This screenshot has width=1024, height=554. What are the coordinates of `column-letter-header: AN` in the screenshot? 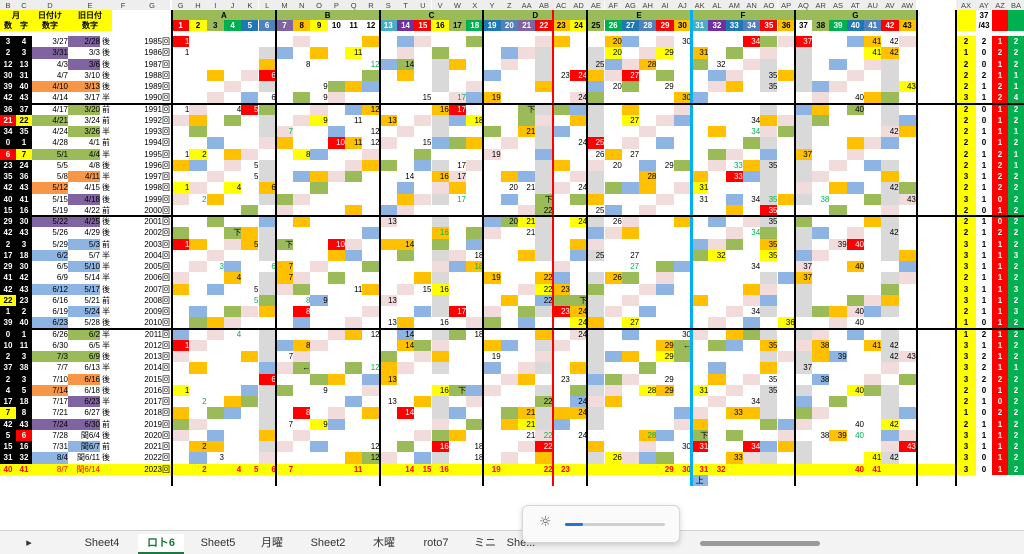 It's located at (751, 5).